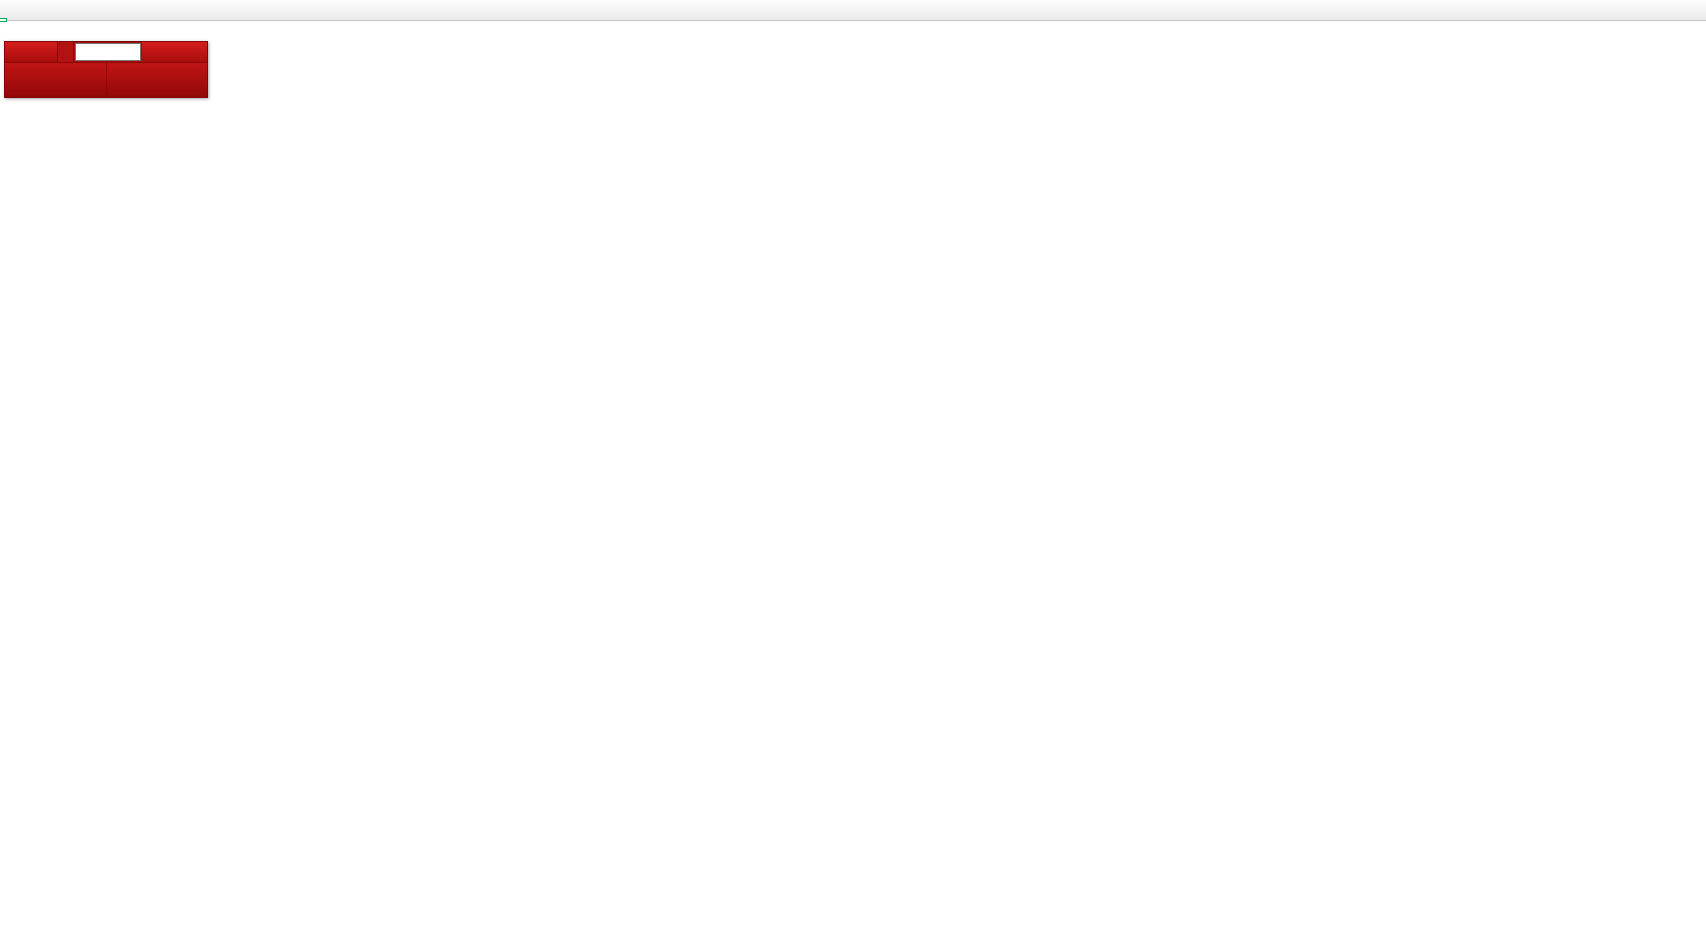  I want to click on order-type-dropdown, so click(65, 52).